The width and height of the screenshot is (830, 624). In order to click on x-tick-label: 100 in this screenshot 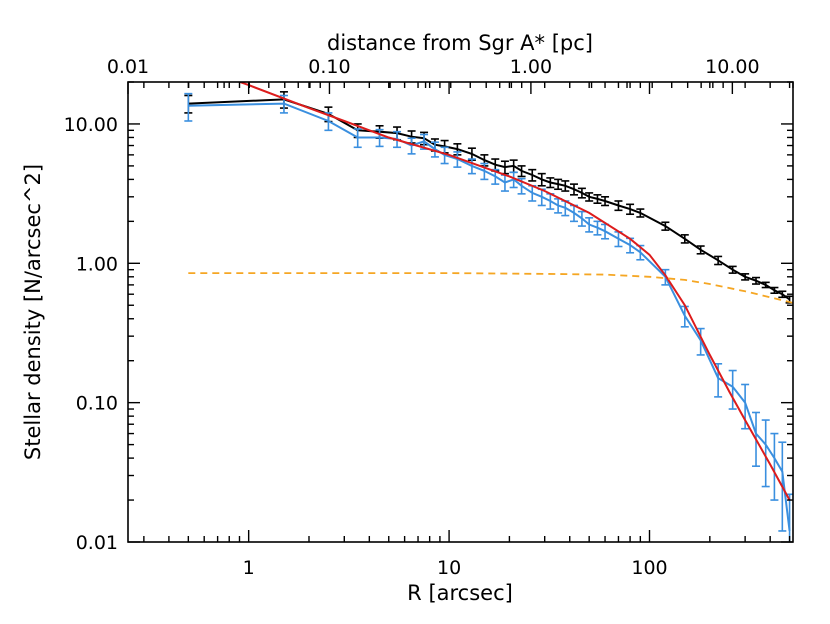, I will do `click(649, 568)`.